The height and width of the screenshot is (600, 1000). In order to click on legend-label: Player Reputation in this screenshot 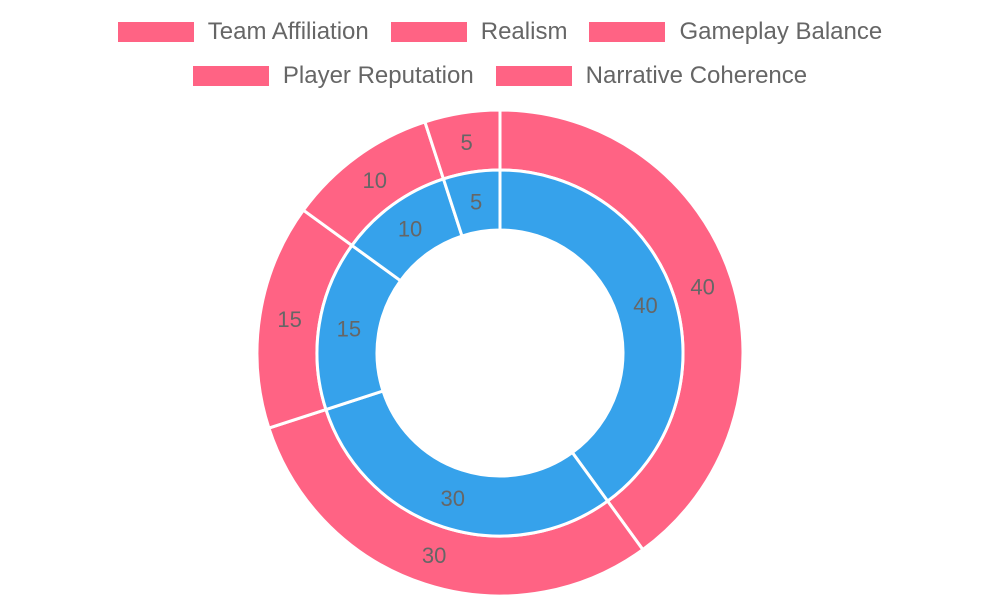, I will do `click(378, 75)`.